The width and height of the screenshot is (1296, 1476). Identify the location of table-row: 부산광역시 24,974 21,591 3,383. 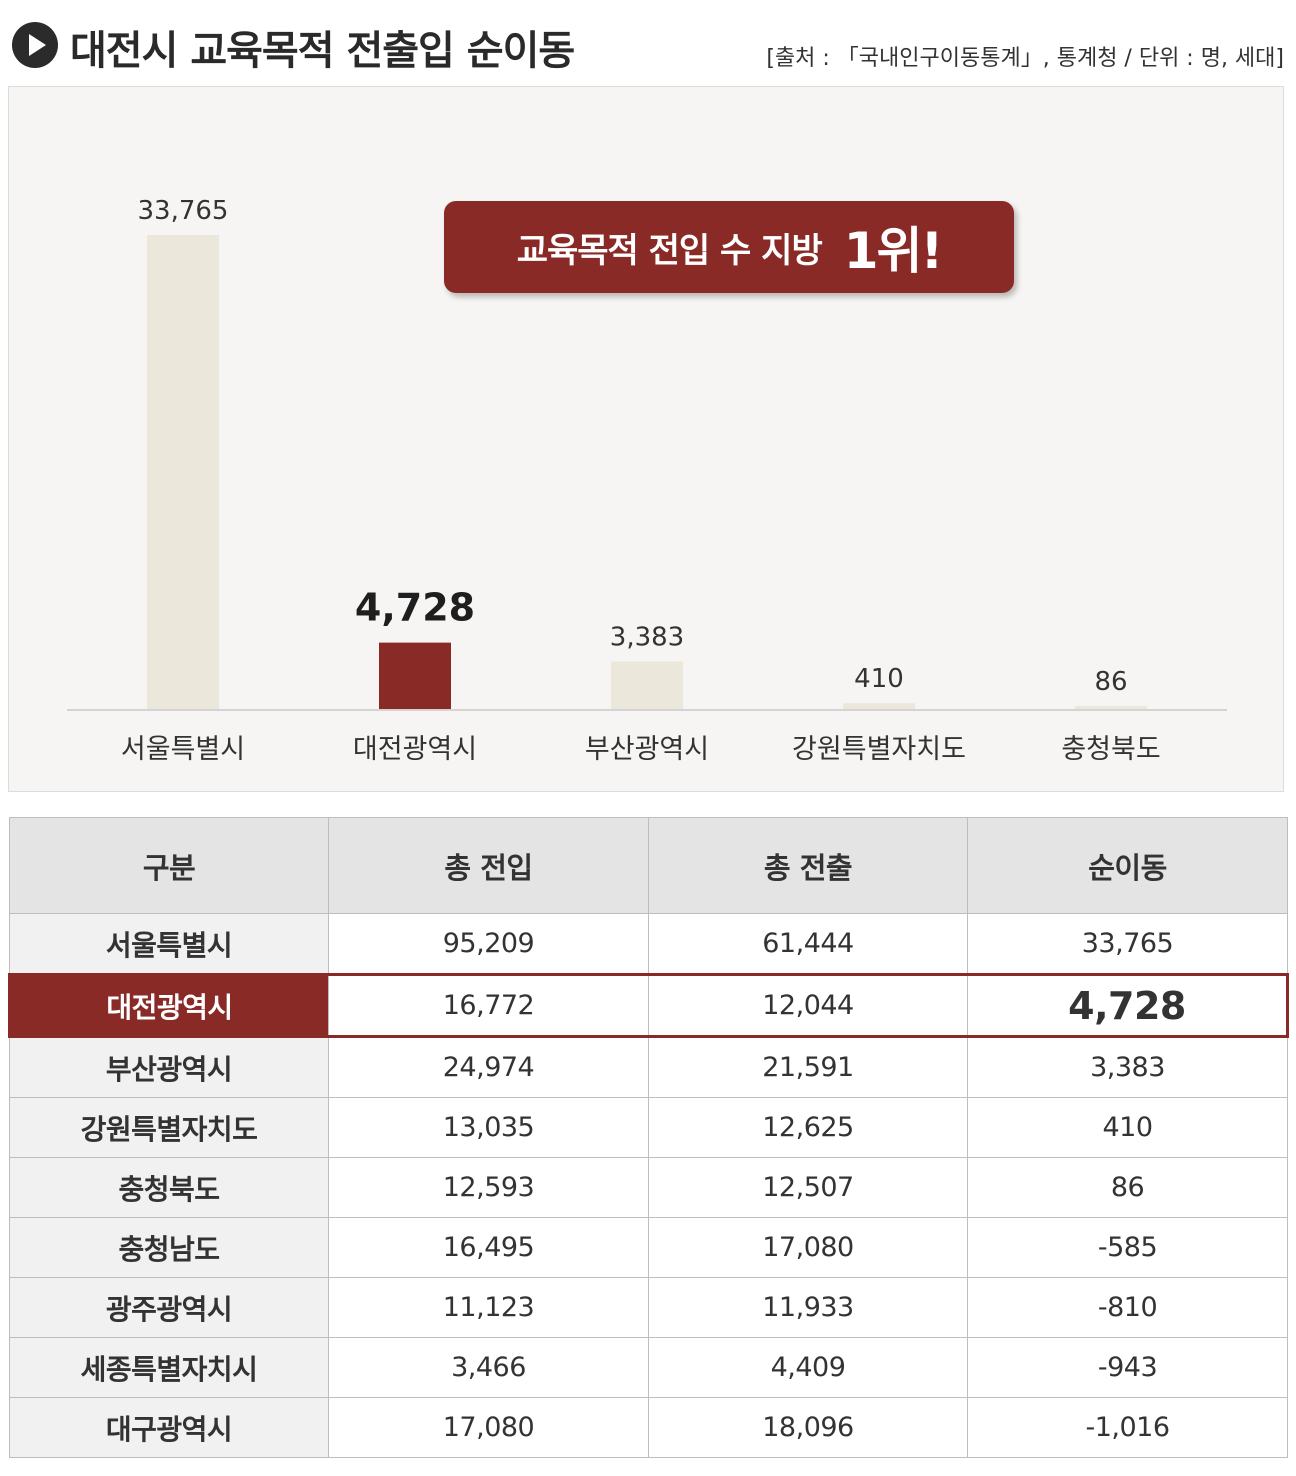
(648, 1067).